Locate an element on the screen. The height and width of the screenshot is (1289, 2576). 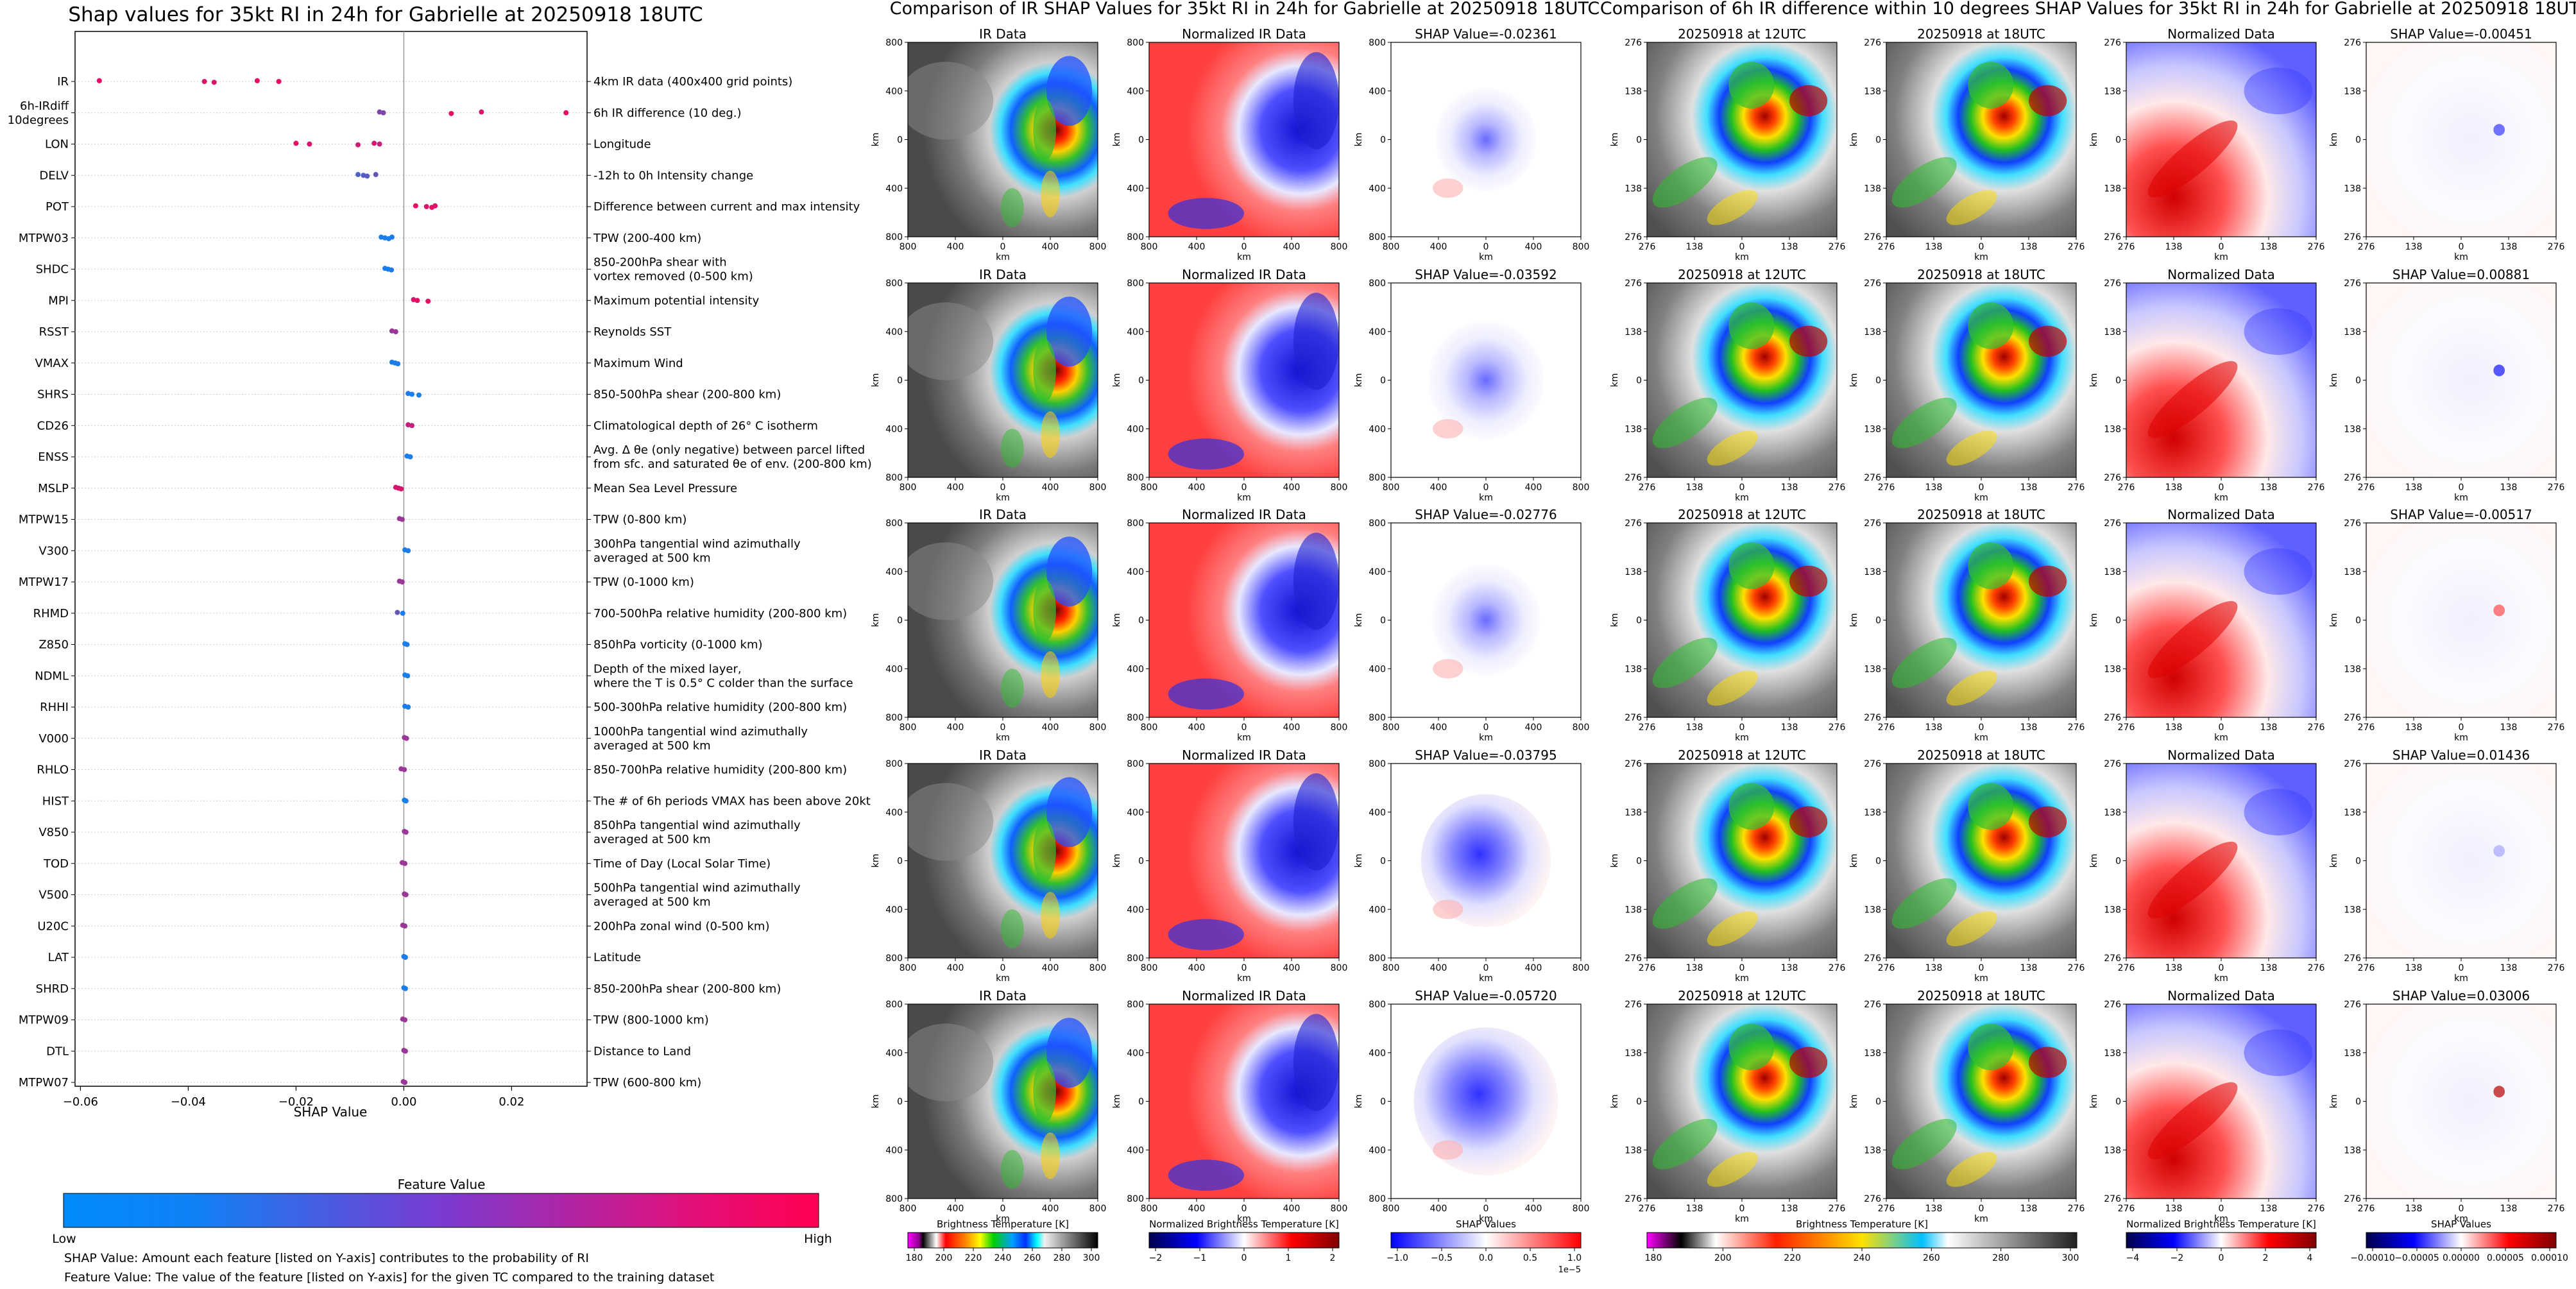
feature-code-label: MTPW15 is located at coordinates (44, 520).